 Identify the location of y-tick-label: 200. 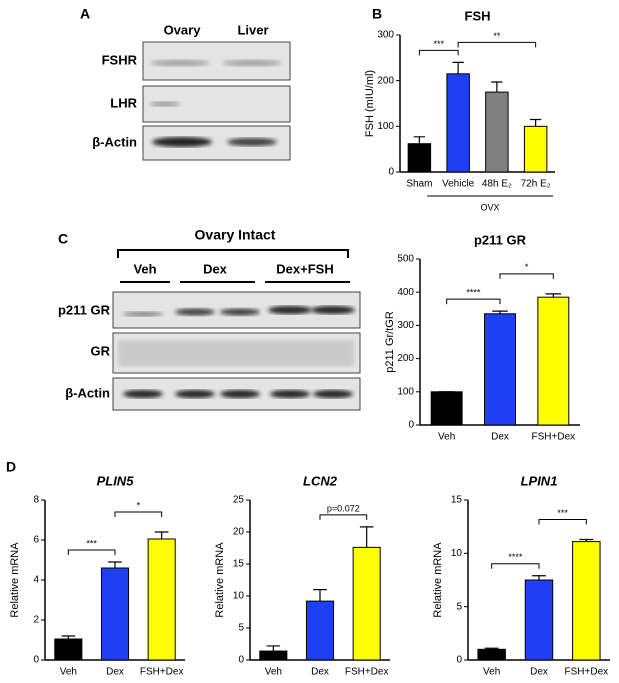
(405, 358).